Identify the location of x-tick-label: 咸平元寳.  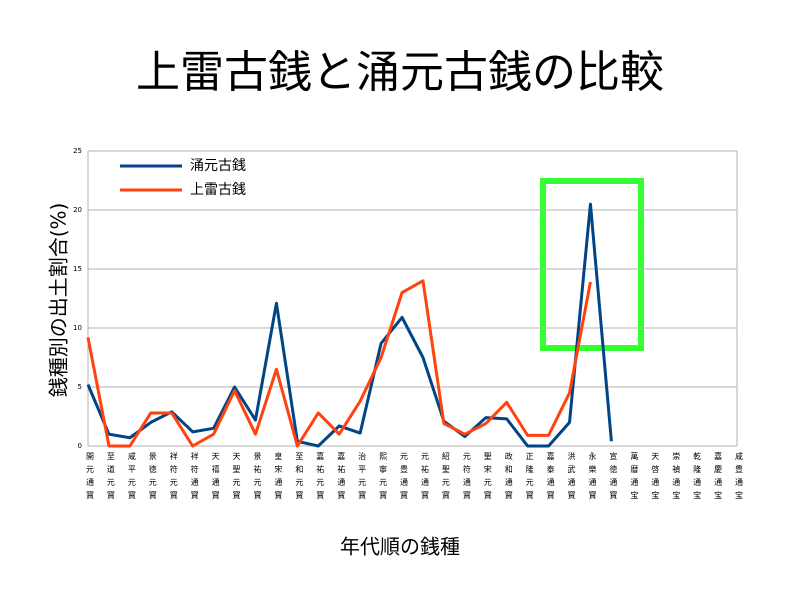
(131, 477).